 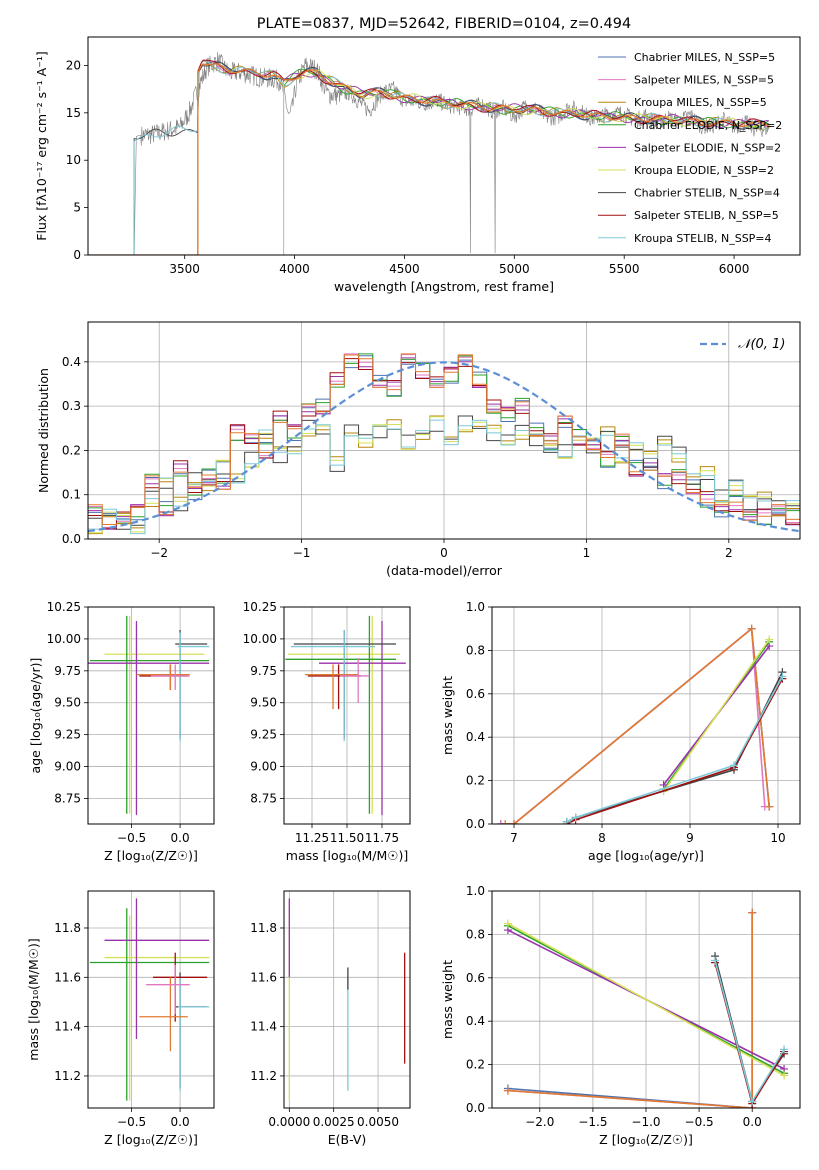 What do you see at coordinates (539, 1122) in the screenshot?
I see `x-tick-label: −2.0` at bounding box center [539, 1122].